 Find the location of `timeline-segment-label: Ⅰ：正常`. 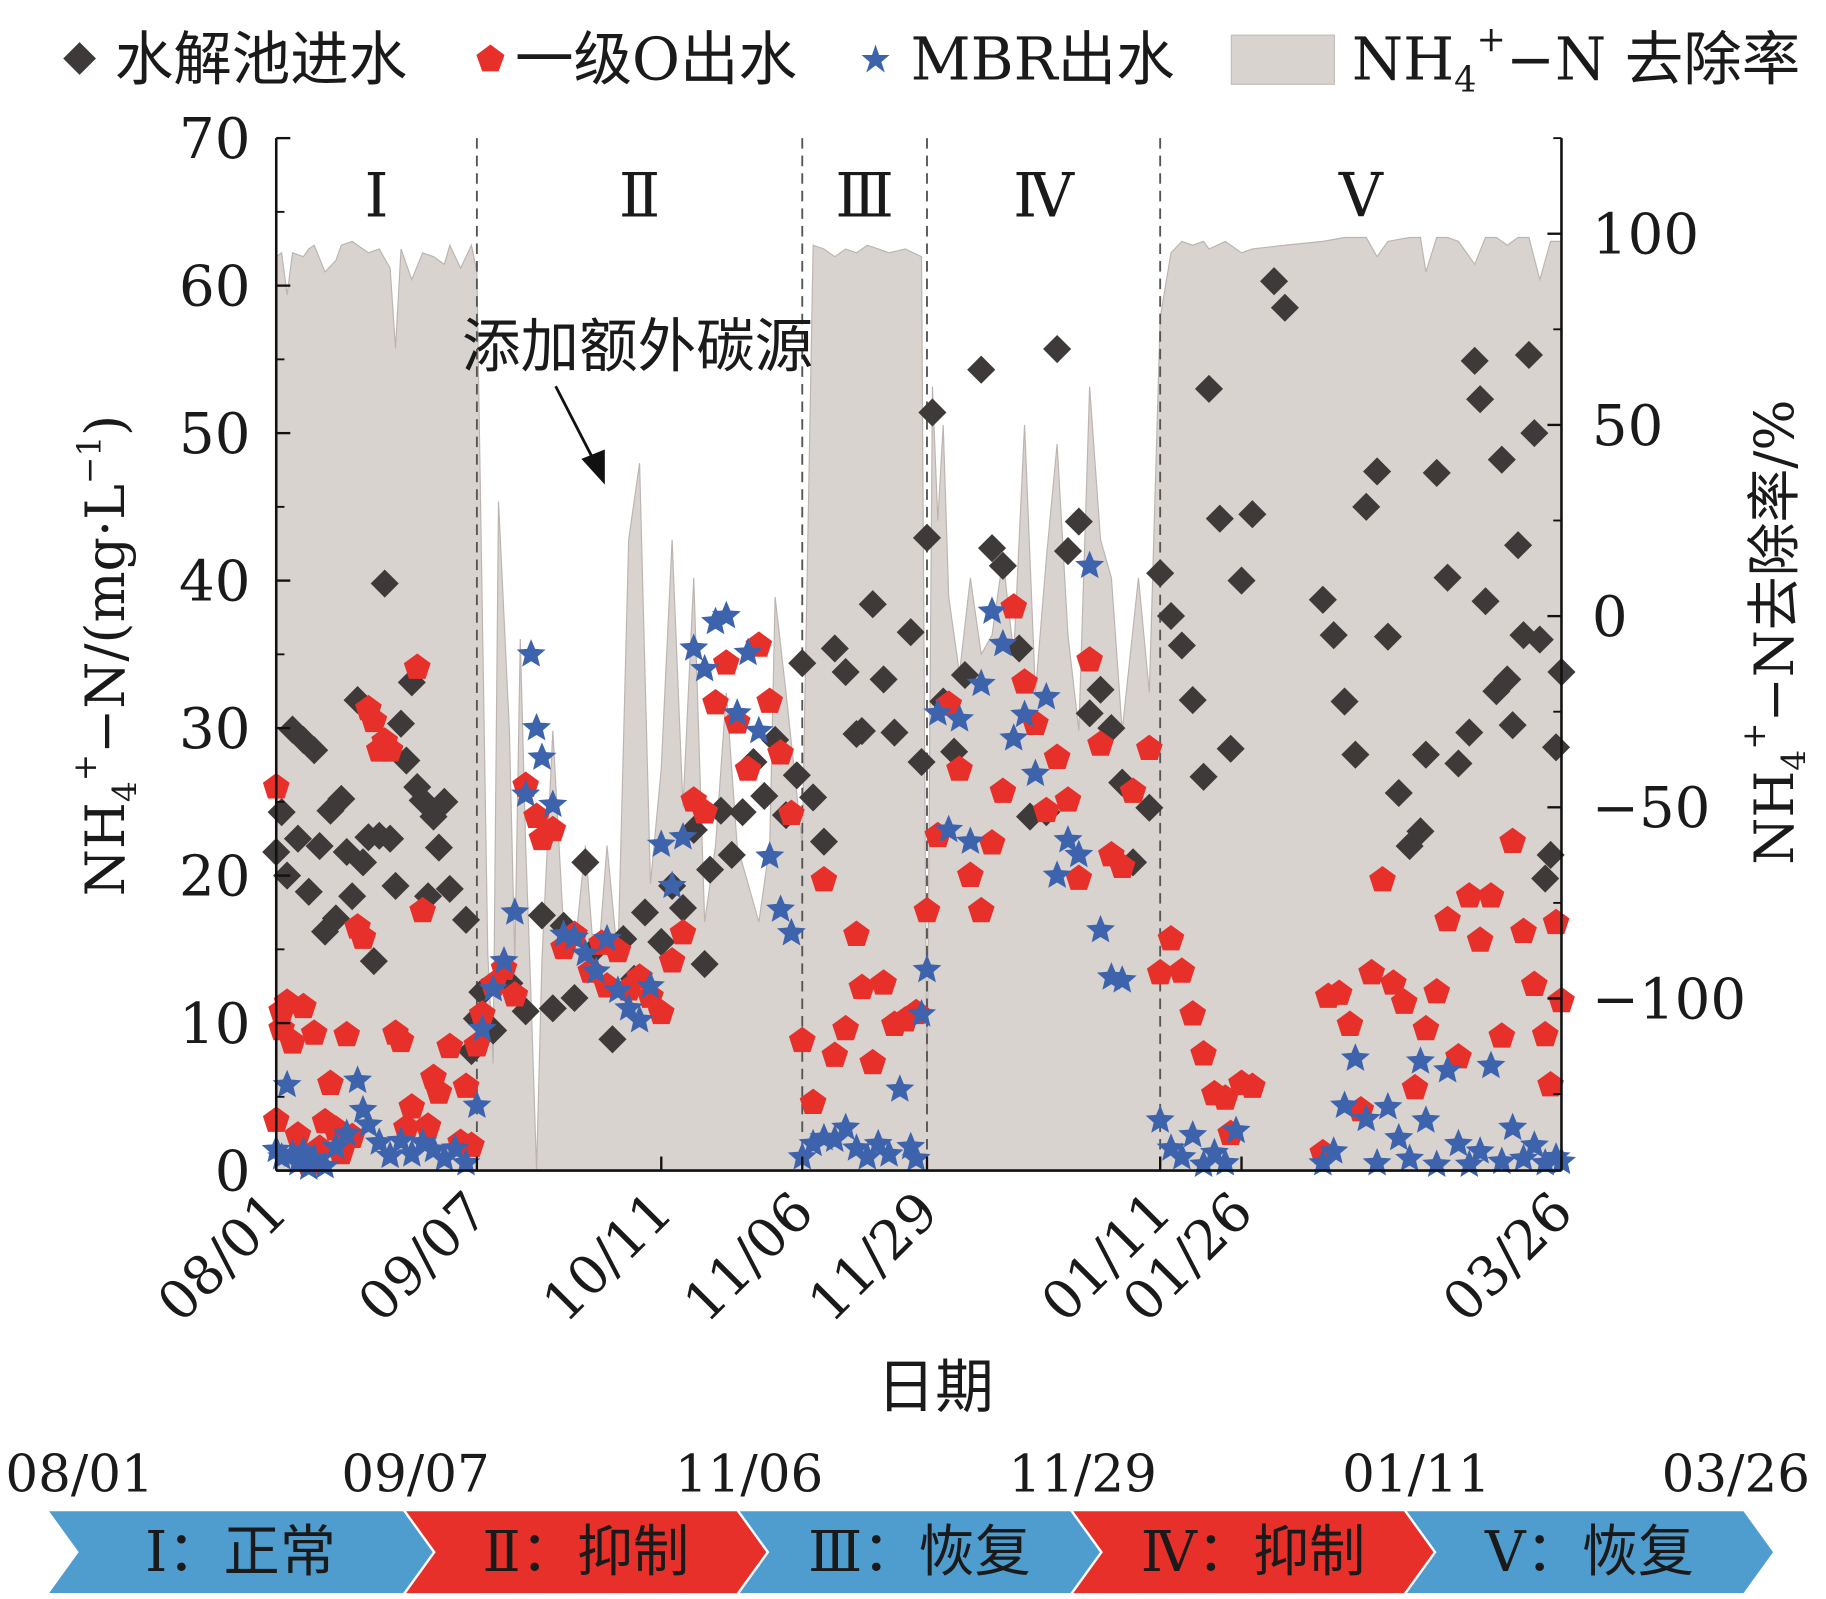

timeline-segment-label: Ⅰ：正常 is located at coordinates (240, 1552).